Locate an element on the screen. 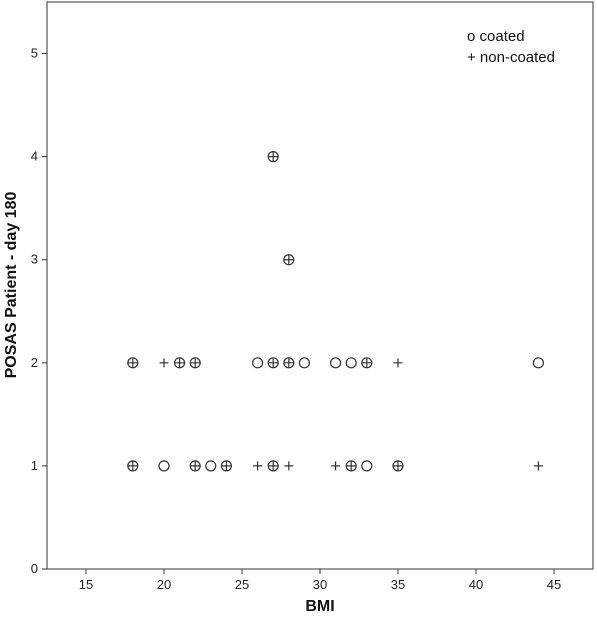 This screenshot has width=597, height=617. x-axis: 15 20 25 30 35 40 45 is located at coordinates (320, 580).